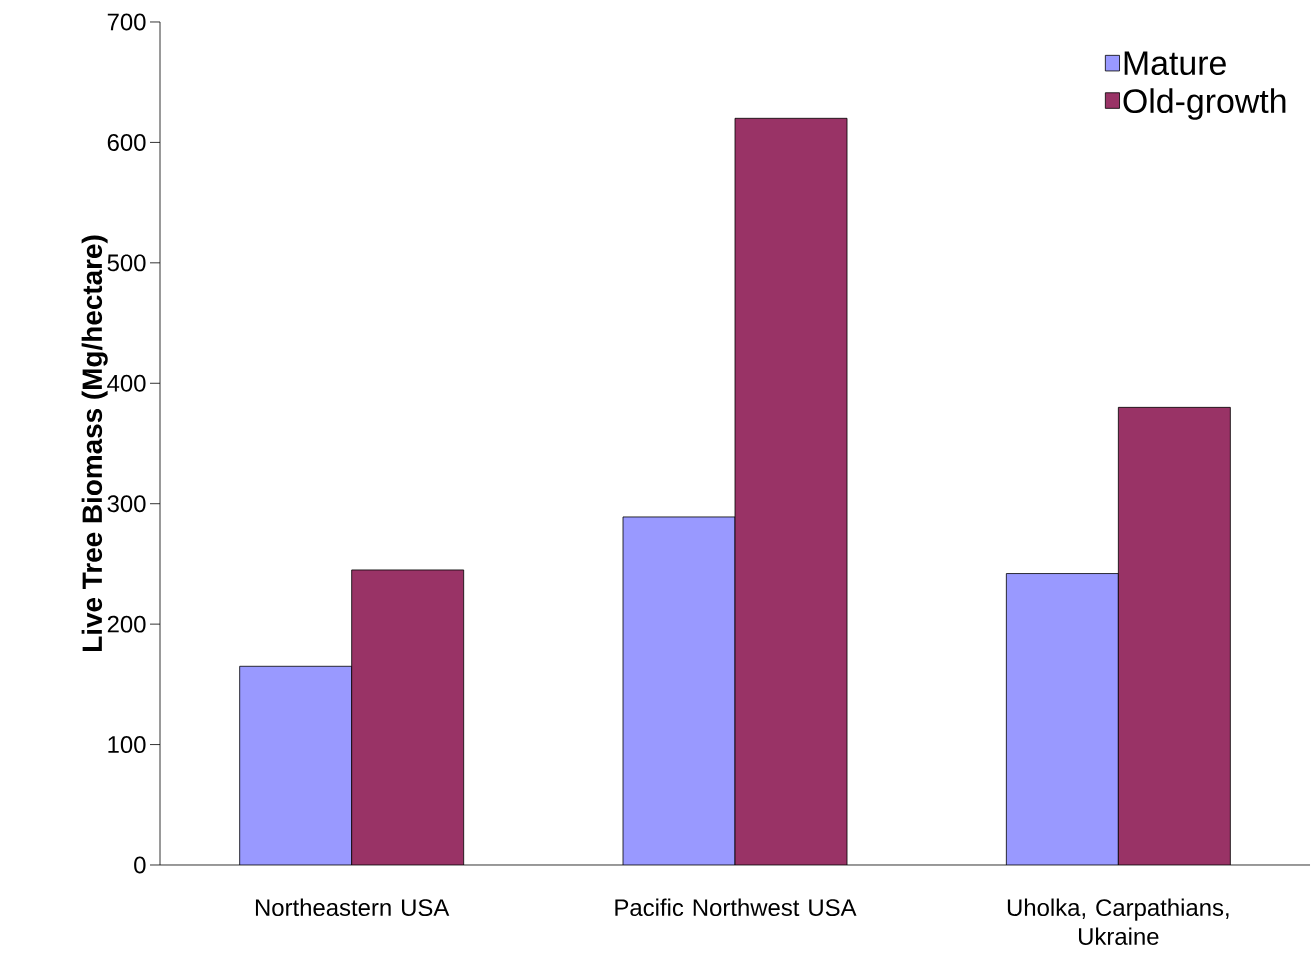 Image resolution: width=1316 pixels, height=977 pixels. Describe the element at coordinates (1118, 921) in the screenshot. I see `x-tick-label: Uholka, Carpathians, Ukraine` at that location.